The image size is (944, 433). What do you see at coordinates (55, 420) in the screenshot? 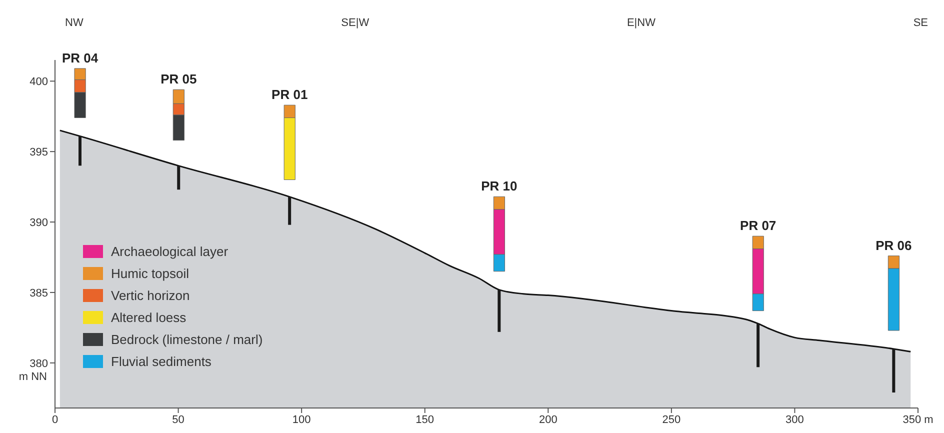
I see `x-tick-label: 0` at bounding box center [55, 420].